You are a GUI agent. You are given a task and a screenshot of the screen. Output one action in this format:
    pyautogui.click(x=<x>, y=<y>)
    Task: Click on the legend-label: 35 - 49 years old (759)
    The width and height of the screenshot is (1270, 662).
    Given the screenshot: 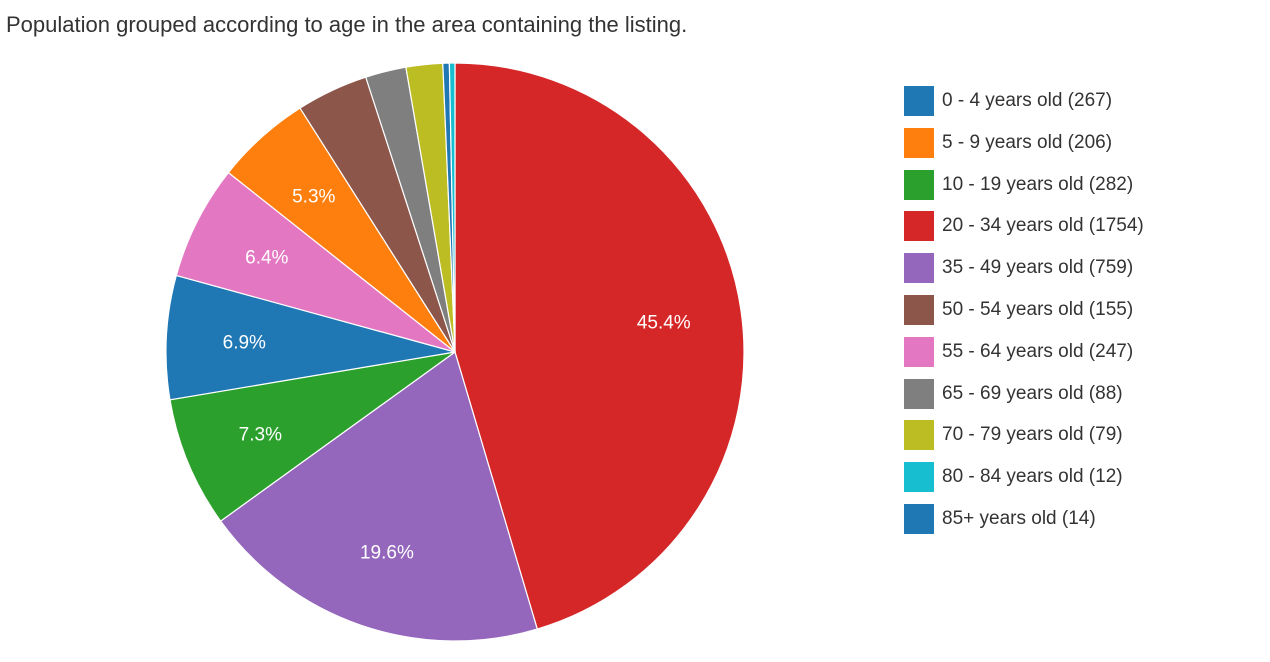 What is the action you would take?
    pyautogui.click(x=1038, y=268)
    